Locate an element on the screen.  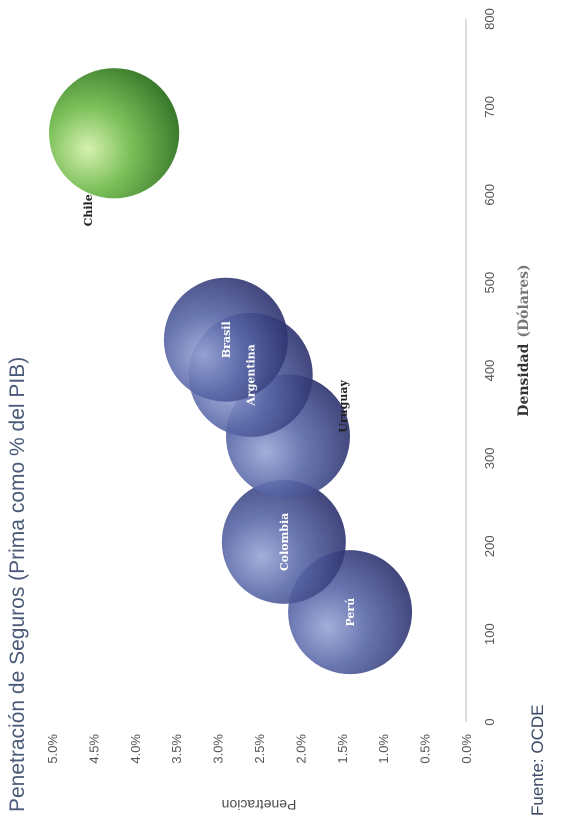
bubble-label-colombia: Colombia is located at coordinates (284, 542).